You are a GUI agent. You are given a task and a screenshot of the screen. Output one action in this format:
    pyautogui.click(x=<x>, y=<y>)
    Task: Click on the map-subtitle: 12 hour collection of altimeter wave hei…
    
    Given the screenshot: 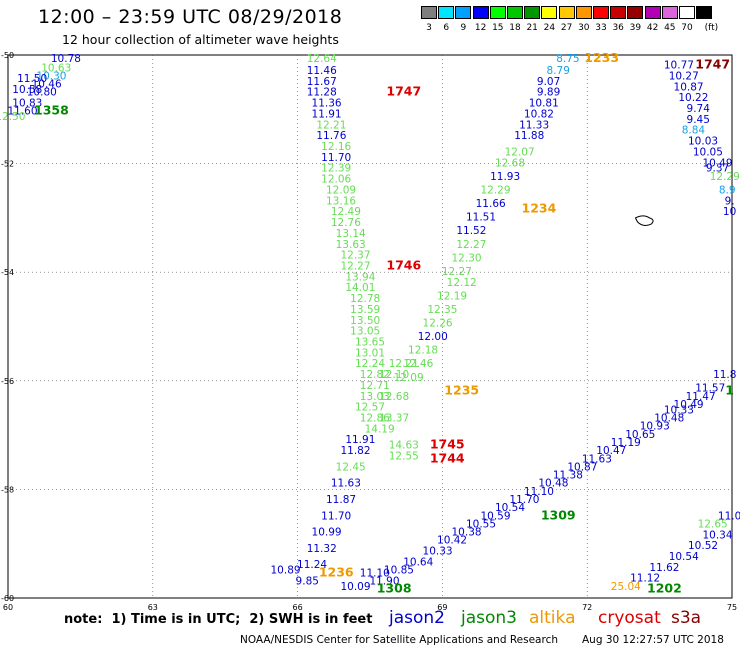 What is the action you would take?
    pyautogui.click(x=200, y=39)
    